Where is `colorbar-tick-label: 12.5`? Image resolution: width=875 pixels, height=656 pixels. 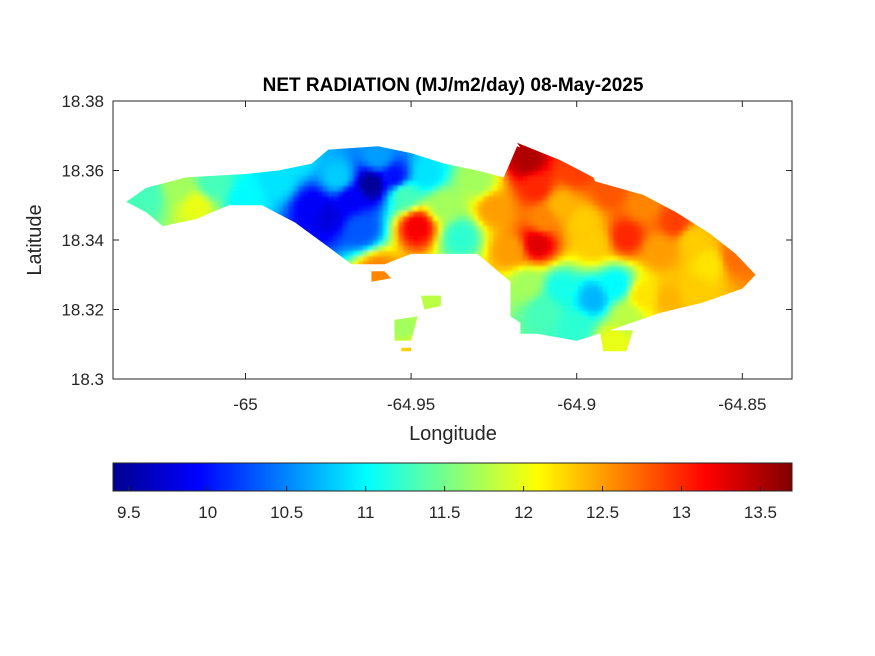
colorbar-tick-label: 12.5 is located at coordinates (602, 512).